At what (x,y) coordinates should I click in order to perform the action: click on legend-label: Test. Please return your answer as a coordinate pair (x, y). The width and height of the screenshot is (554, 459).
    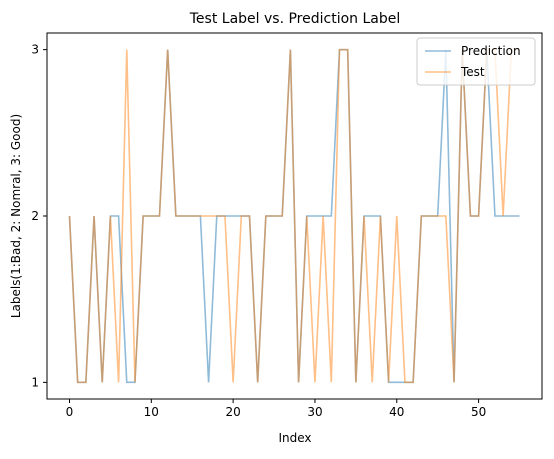
    Looking at the image, I should click on (472, 72).